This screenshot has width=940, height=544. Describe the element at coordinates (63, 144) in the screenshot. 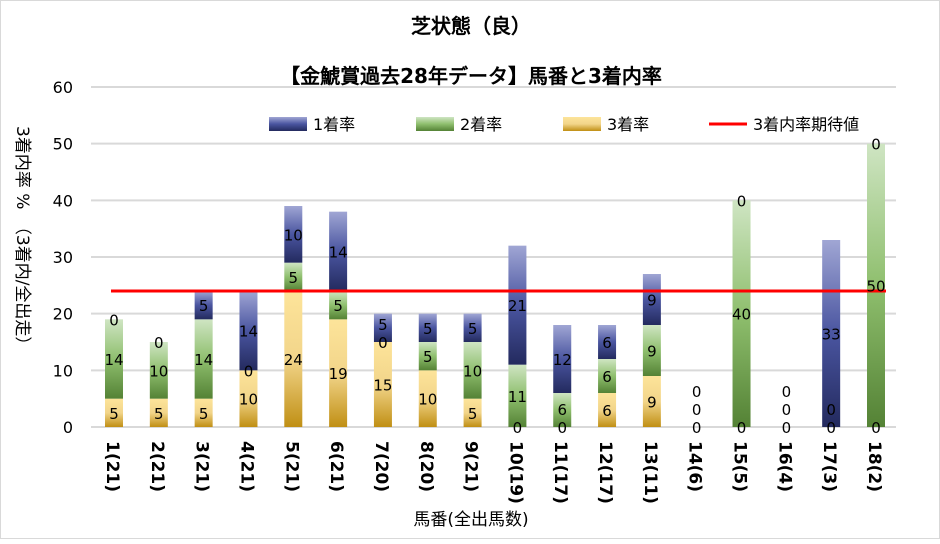

I see `y-tick-label: 50` at that location.